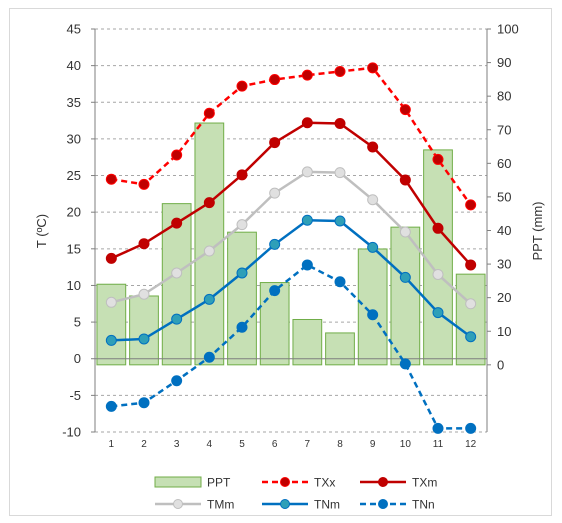  Describe the element at coordinates (406, 444) in the screenshot. I see `x-tick-label: 10` at that location.